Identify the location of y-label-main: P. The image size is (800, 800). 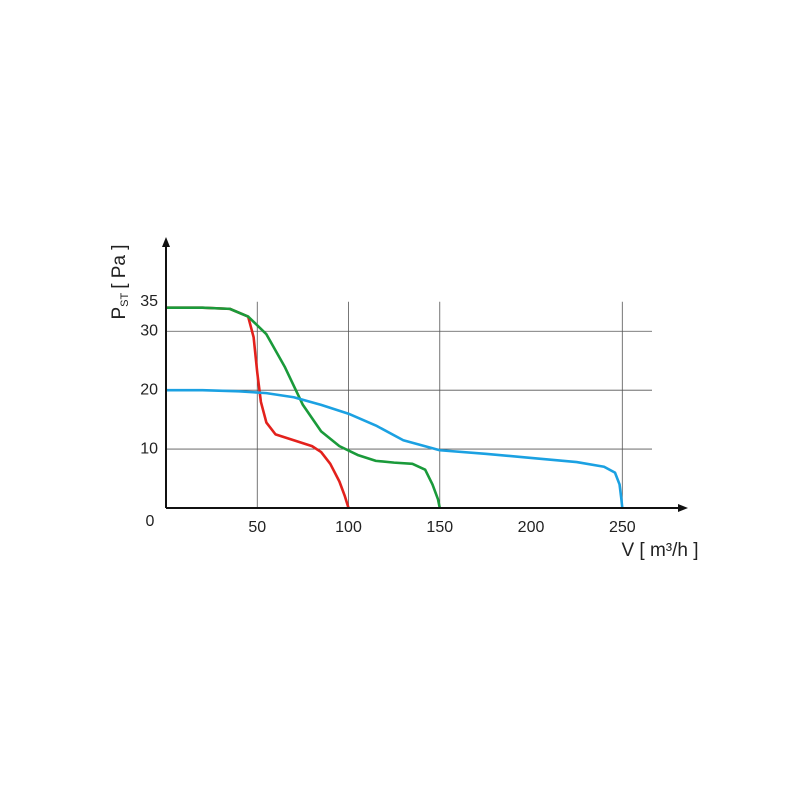
(119, 313).